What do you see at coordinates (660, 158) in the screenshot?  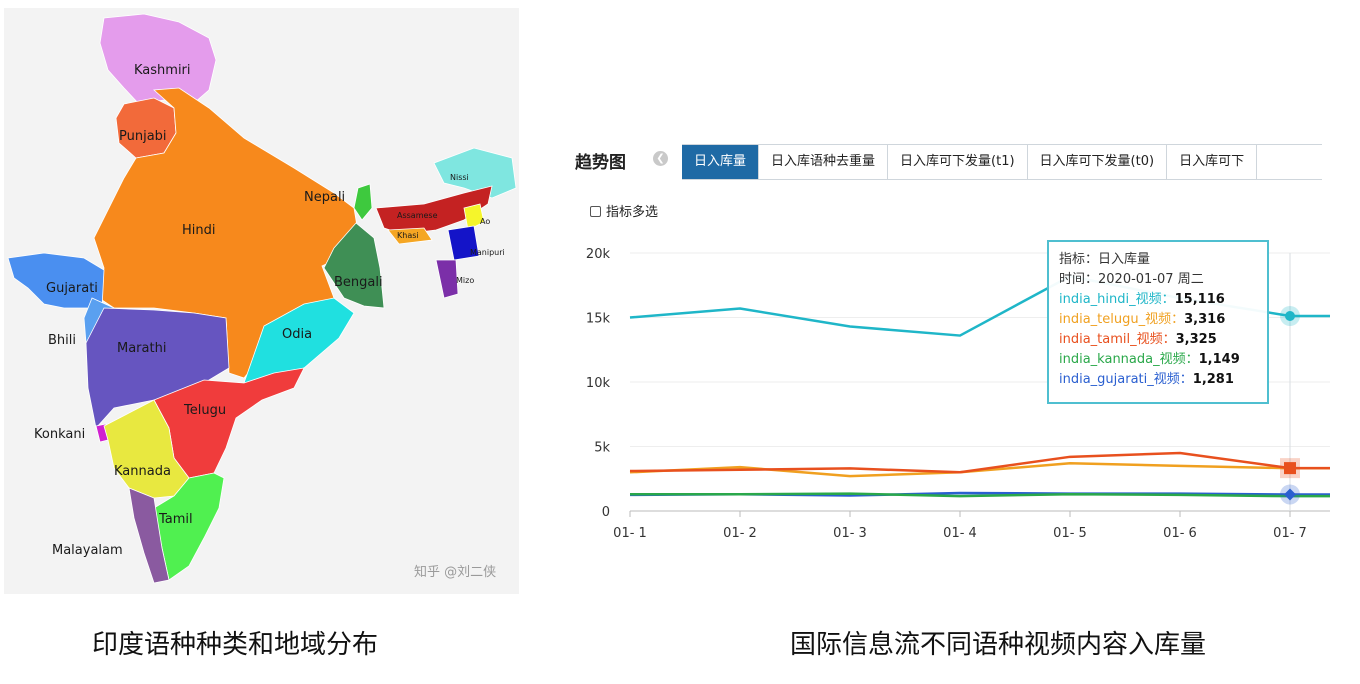 I see `chevron-left-icon: ❮` at bounding box center [660, 158].